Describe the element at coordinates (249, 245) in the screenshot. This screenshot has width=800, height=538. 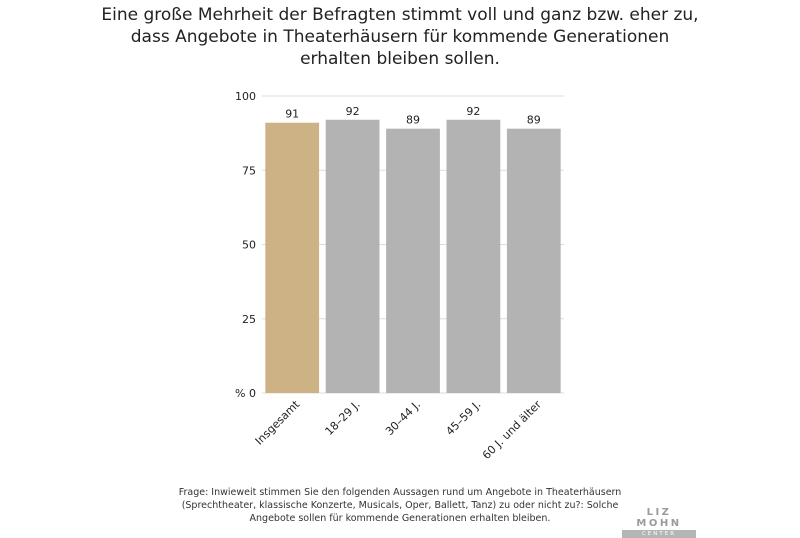
I see `y-tick-label: 50` at that location.